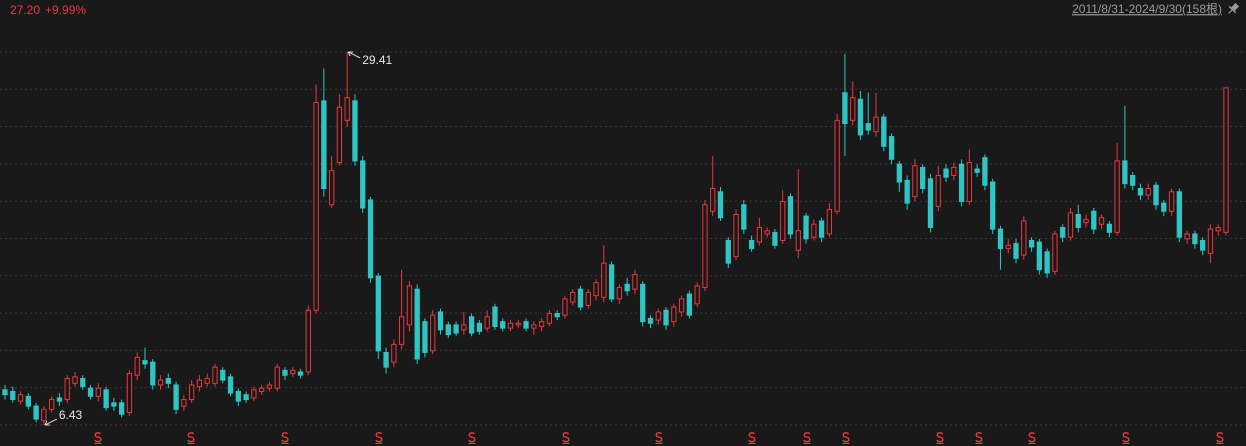 Image resolution: width=1246 pixels, height=446 pixels. I want to click on annotation-arrow, so click(51, 422).